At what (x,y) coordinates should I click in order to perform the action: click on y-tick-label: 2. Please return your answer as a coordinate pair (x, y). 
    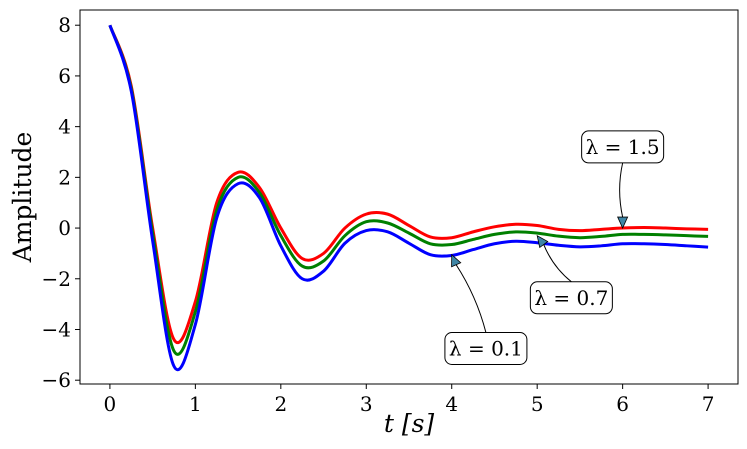
    Looking at the image, I should click on (64, 177).